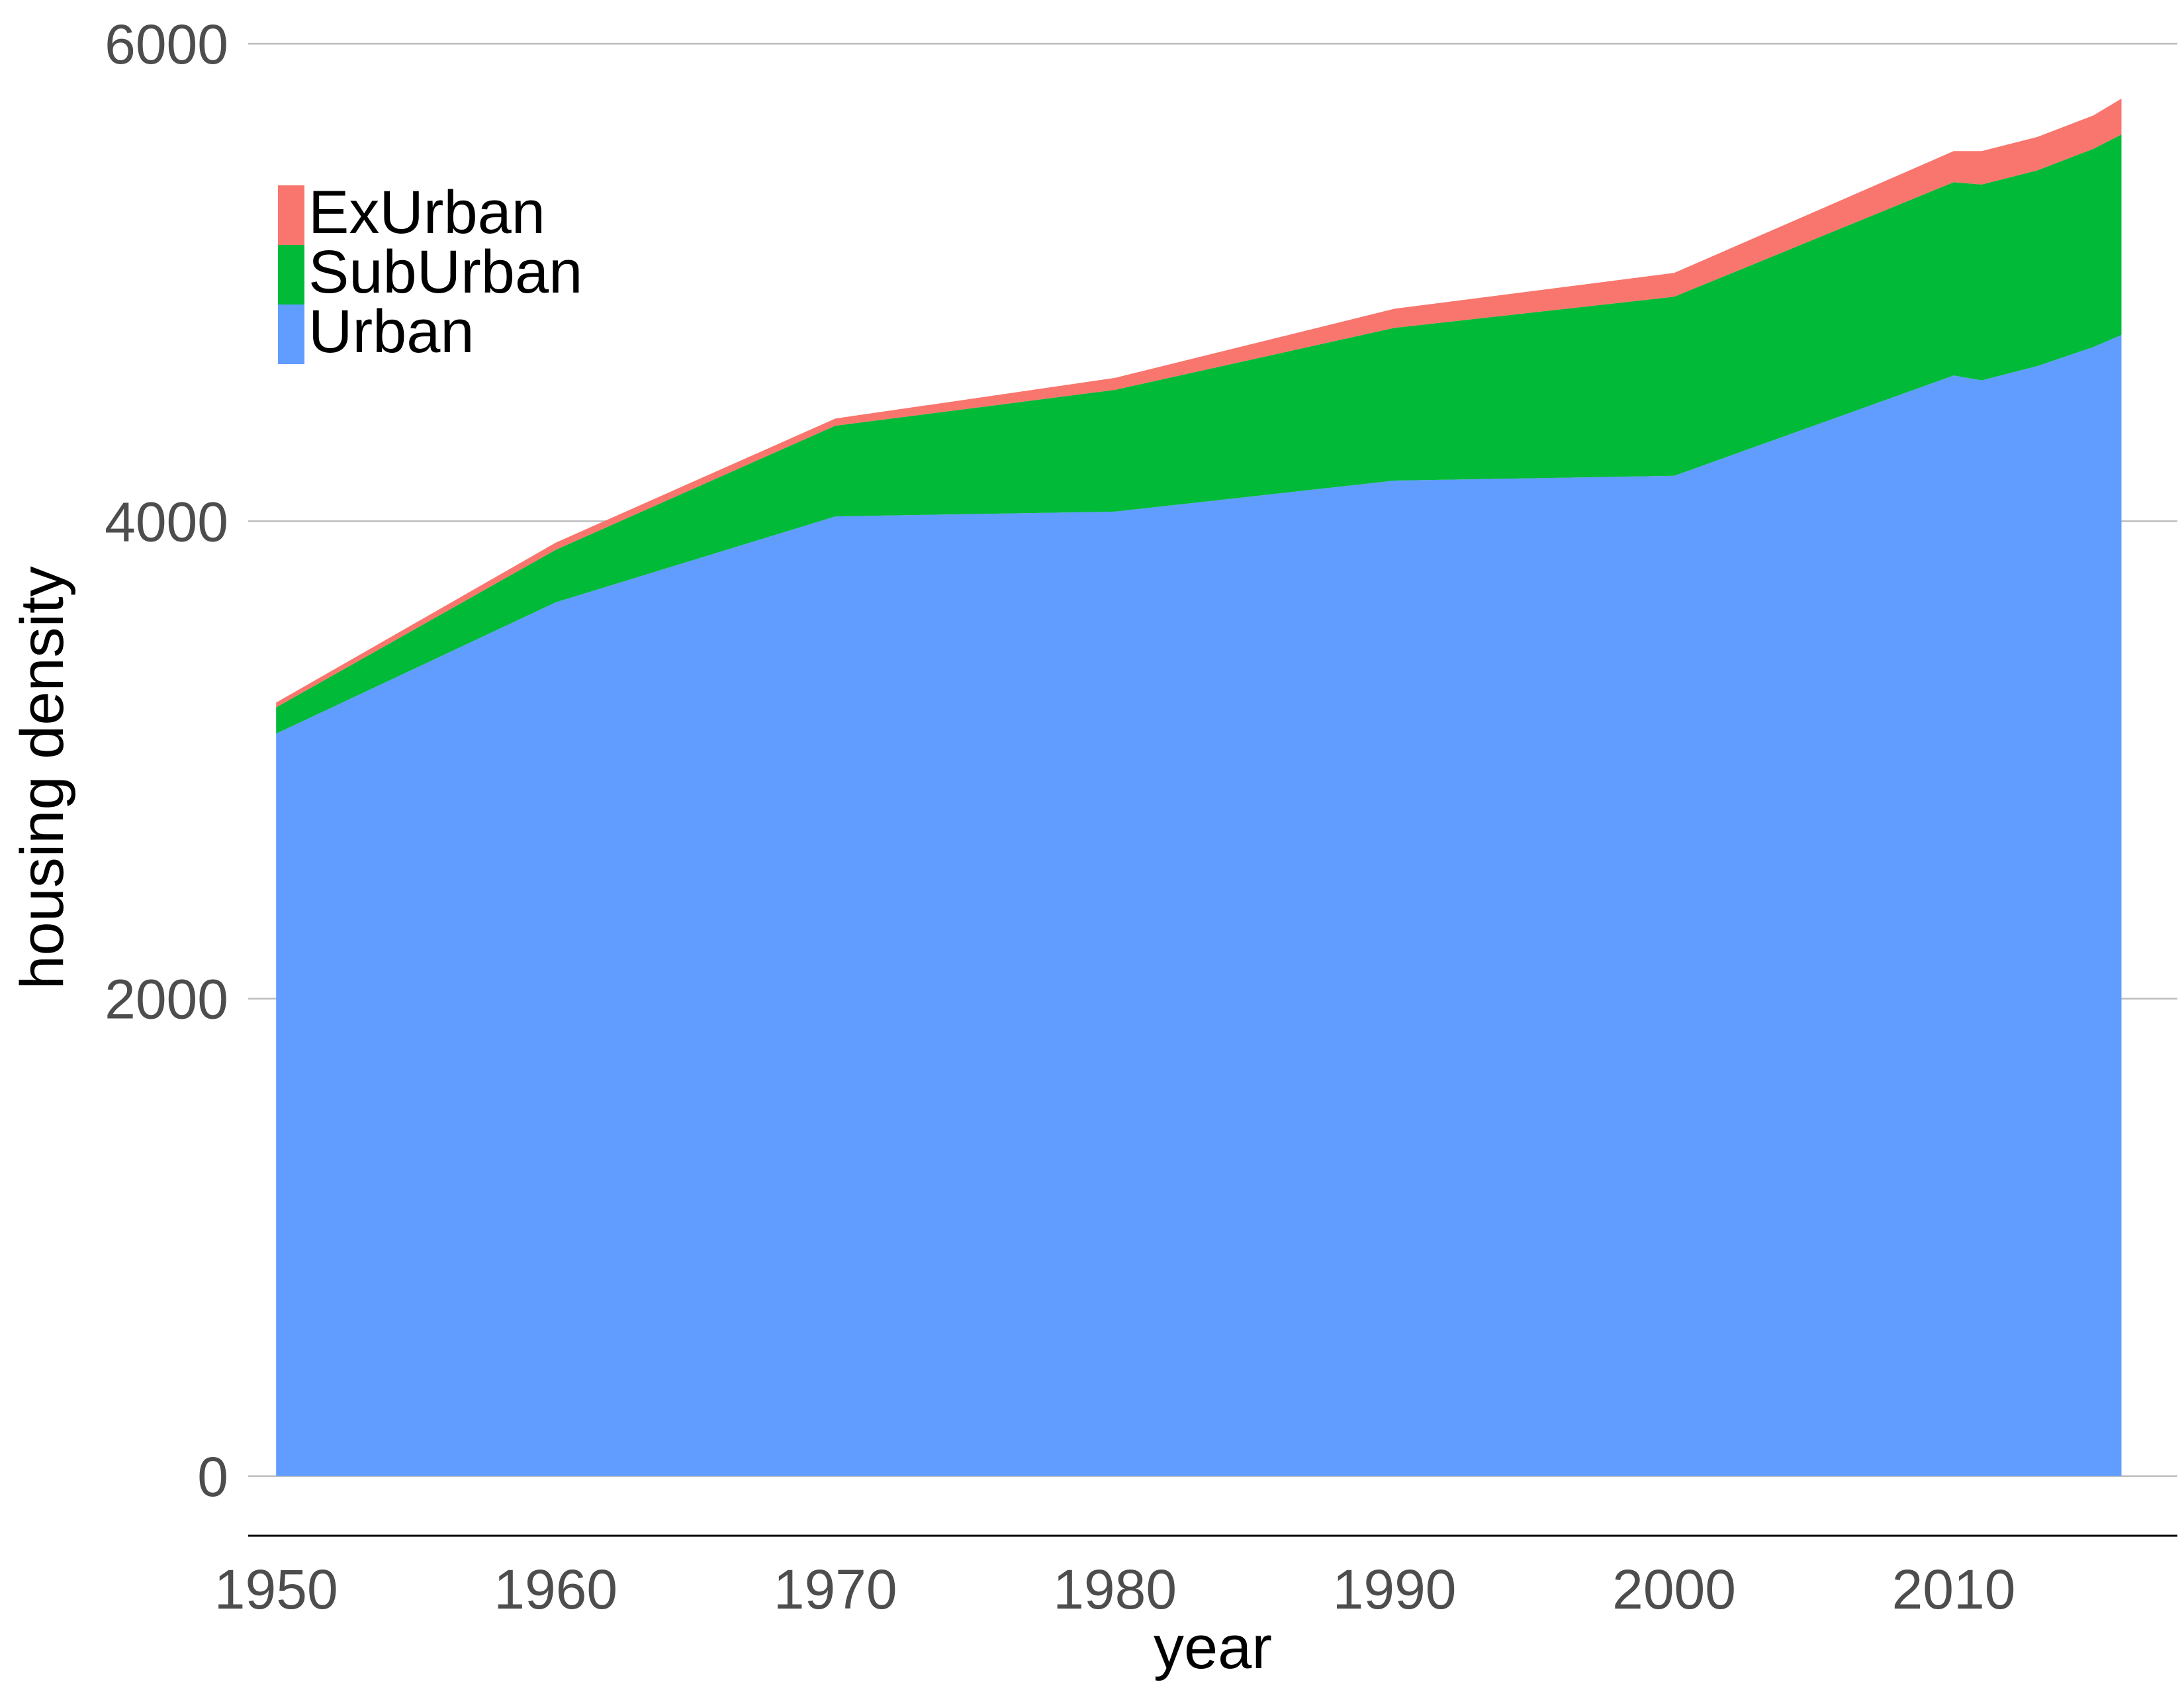 Image resolution: width=2184 pixels, height=1688 pixels. I want to click on x-tick-label-2010: 2010, so click(1954, 1589).